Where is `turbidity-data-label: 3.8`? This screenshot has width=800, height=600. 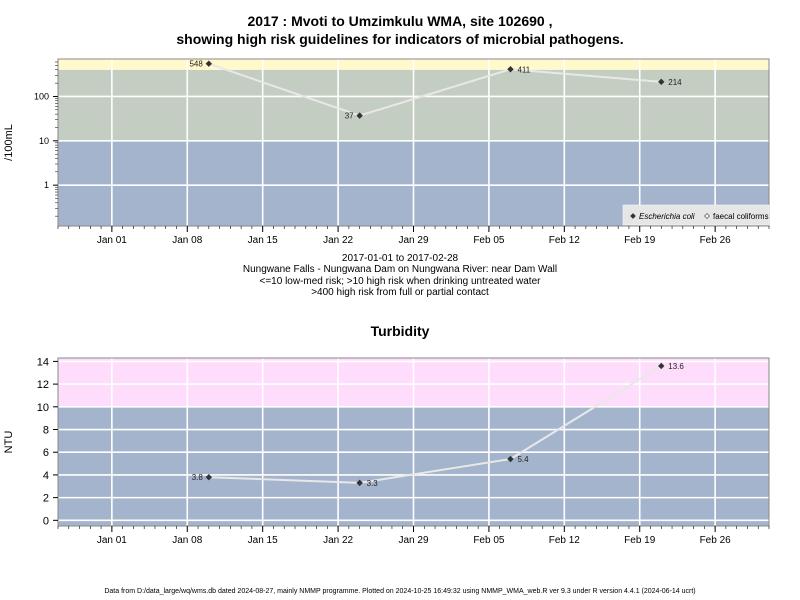 turbidity-data-label: 3.8 is located at coordinates (198, 477).